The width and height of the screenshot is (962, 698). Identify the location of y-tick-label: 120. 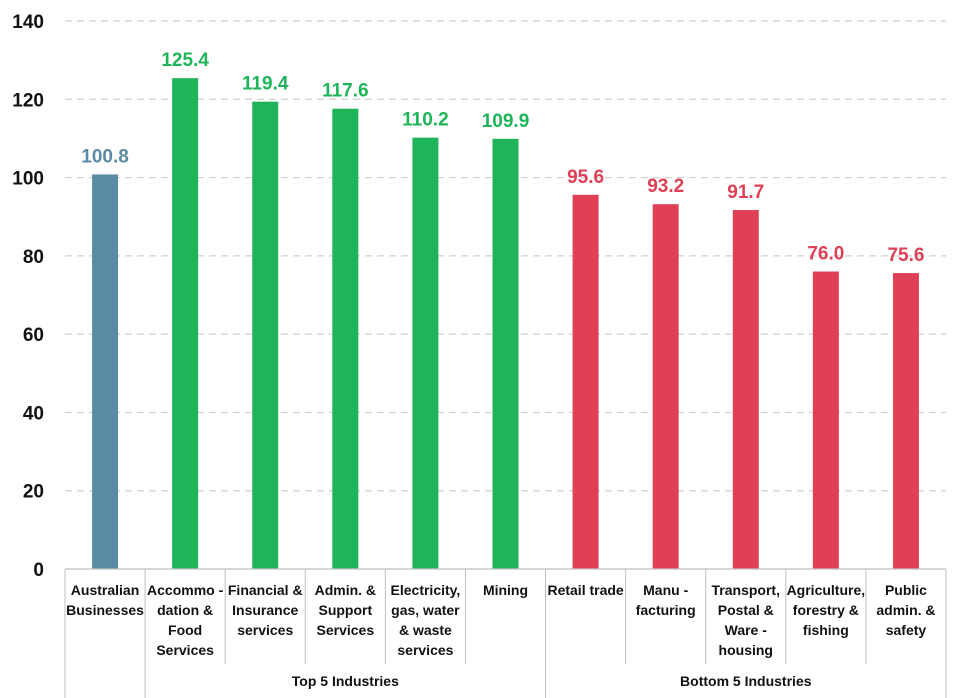
(28, 100).